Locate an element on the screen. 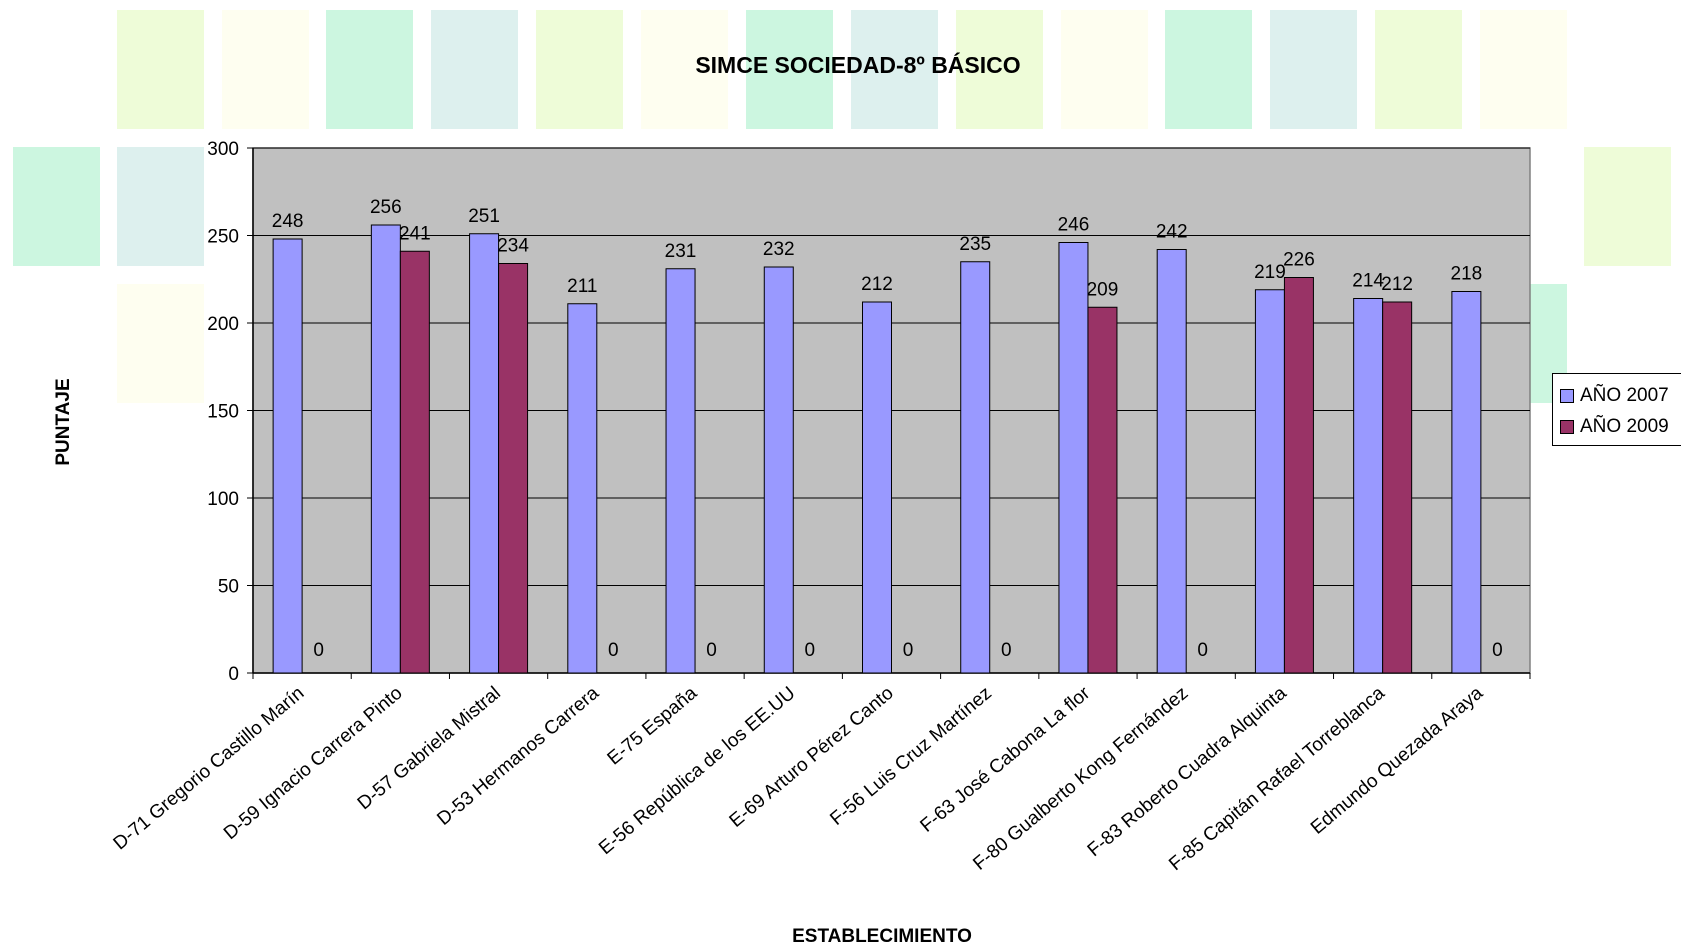 Image resolution: width=1681 pixels, height=950 pixels. data-label: 248 is located at coordinates (288, 221).